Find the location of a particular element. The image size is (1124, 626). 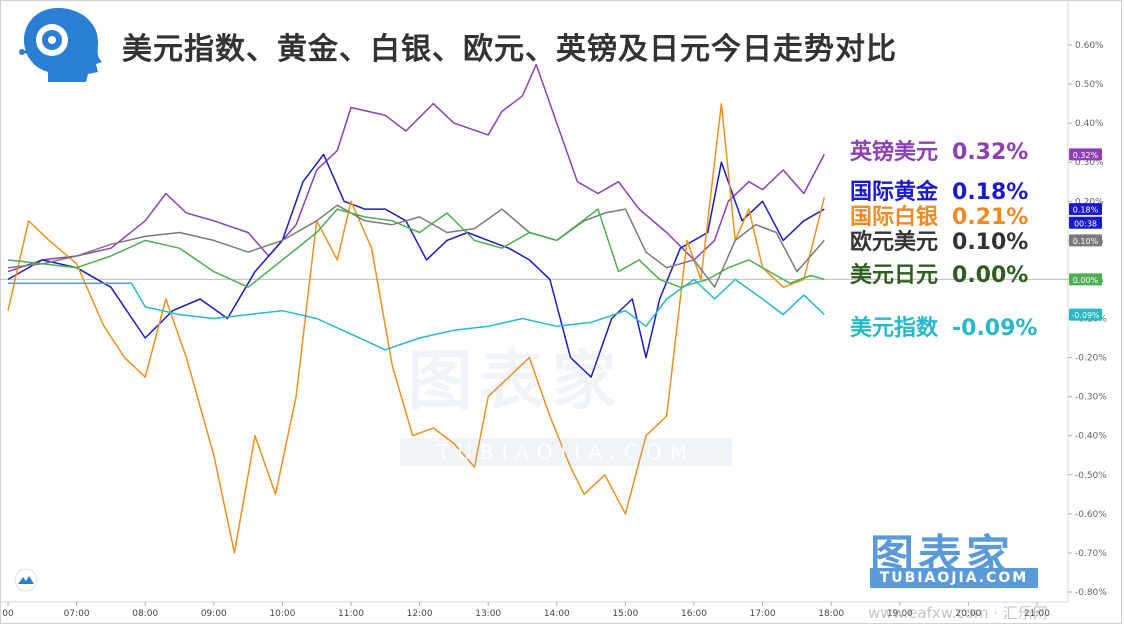

x-tick-label: 21:00 is located at coordinates (1037, 614).